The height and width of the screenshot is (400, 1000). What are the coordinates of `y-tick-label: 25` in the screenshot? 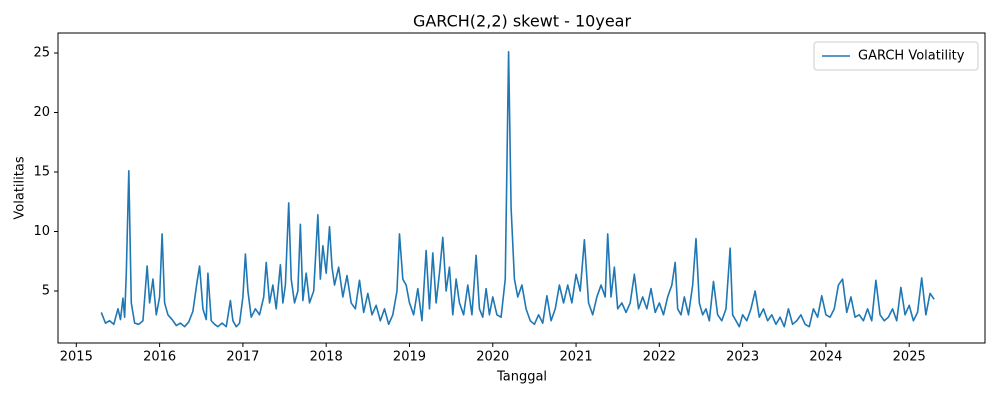 It's located at (41, 52).